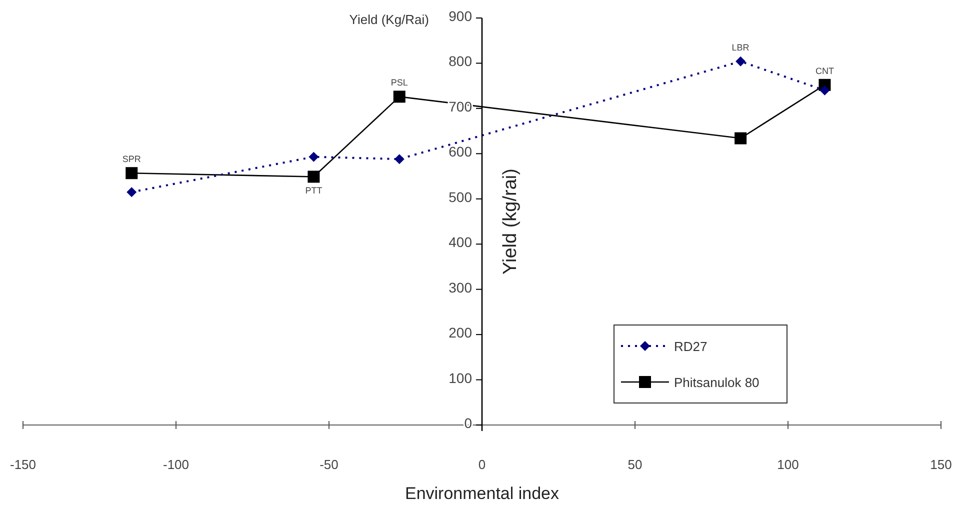 The height and width of the screenshot is (506, 959). What do you see at coordinates (691, 346) in the screenshot?
I see `legend-label: RD27` at bounding box center [691, 346].